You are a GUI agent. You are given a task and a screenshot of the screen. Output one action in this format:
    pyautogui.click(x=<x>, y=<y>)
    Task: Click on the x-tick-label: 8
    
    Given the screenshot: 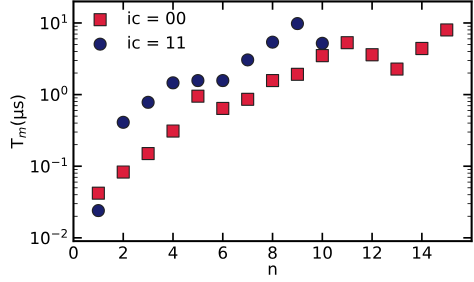 What is the action you would take?
    pyautogui.click(x=272, y=252)
    